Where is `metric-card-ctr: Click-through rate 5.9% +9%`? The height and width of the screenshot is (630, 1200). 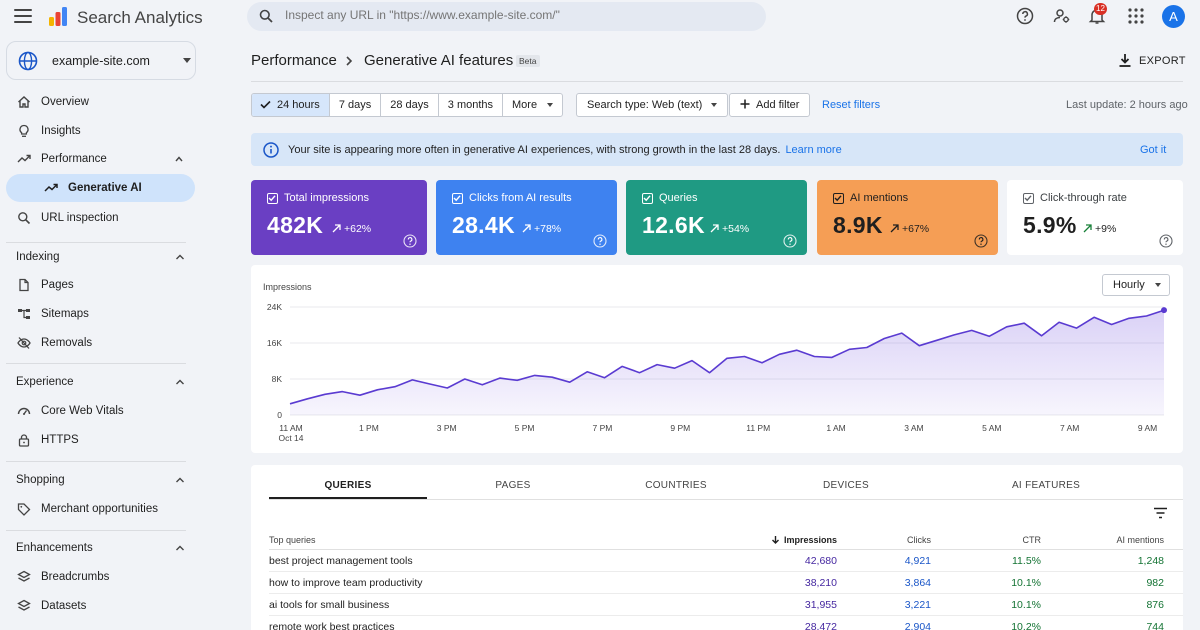 metric-card-ctr: Click-through rate 5.9% +9% is located at coordinates (1095, 217).